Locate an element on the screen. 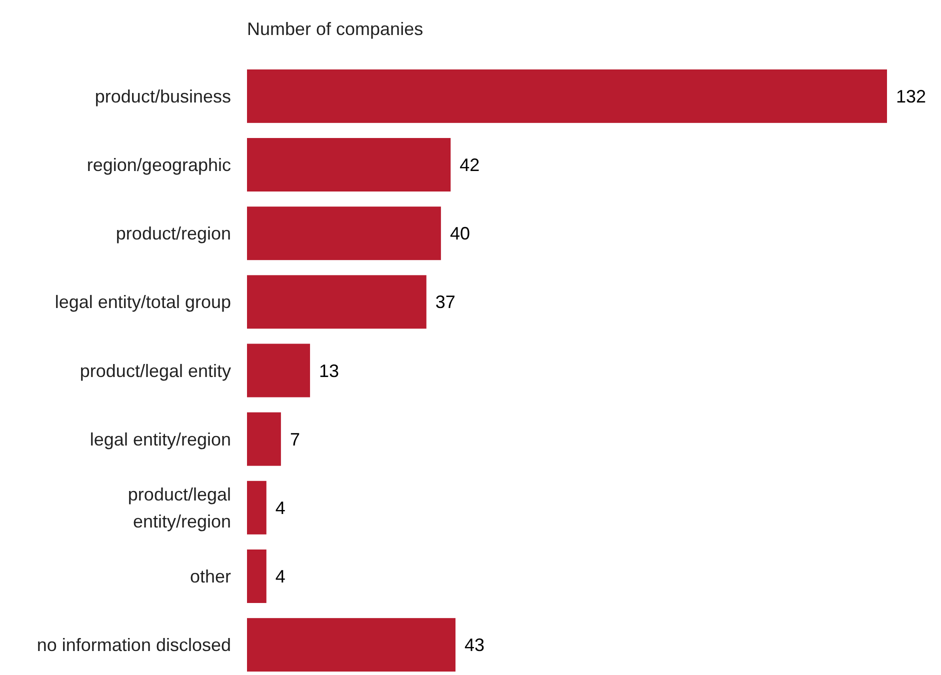 The height and width of the screenshot is (675, 941). data-label: 42 is located at coordinates (470, 165).